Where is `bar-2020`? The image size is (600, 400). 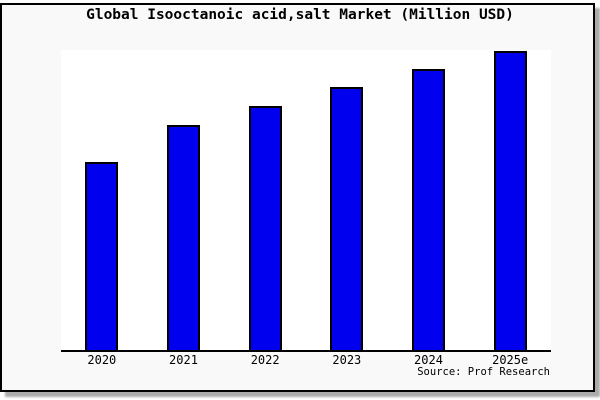 bar-2020 is located at coordinates (102, 256).